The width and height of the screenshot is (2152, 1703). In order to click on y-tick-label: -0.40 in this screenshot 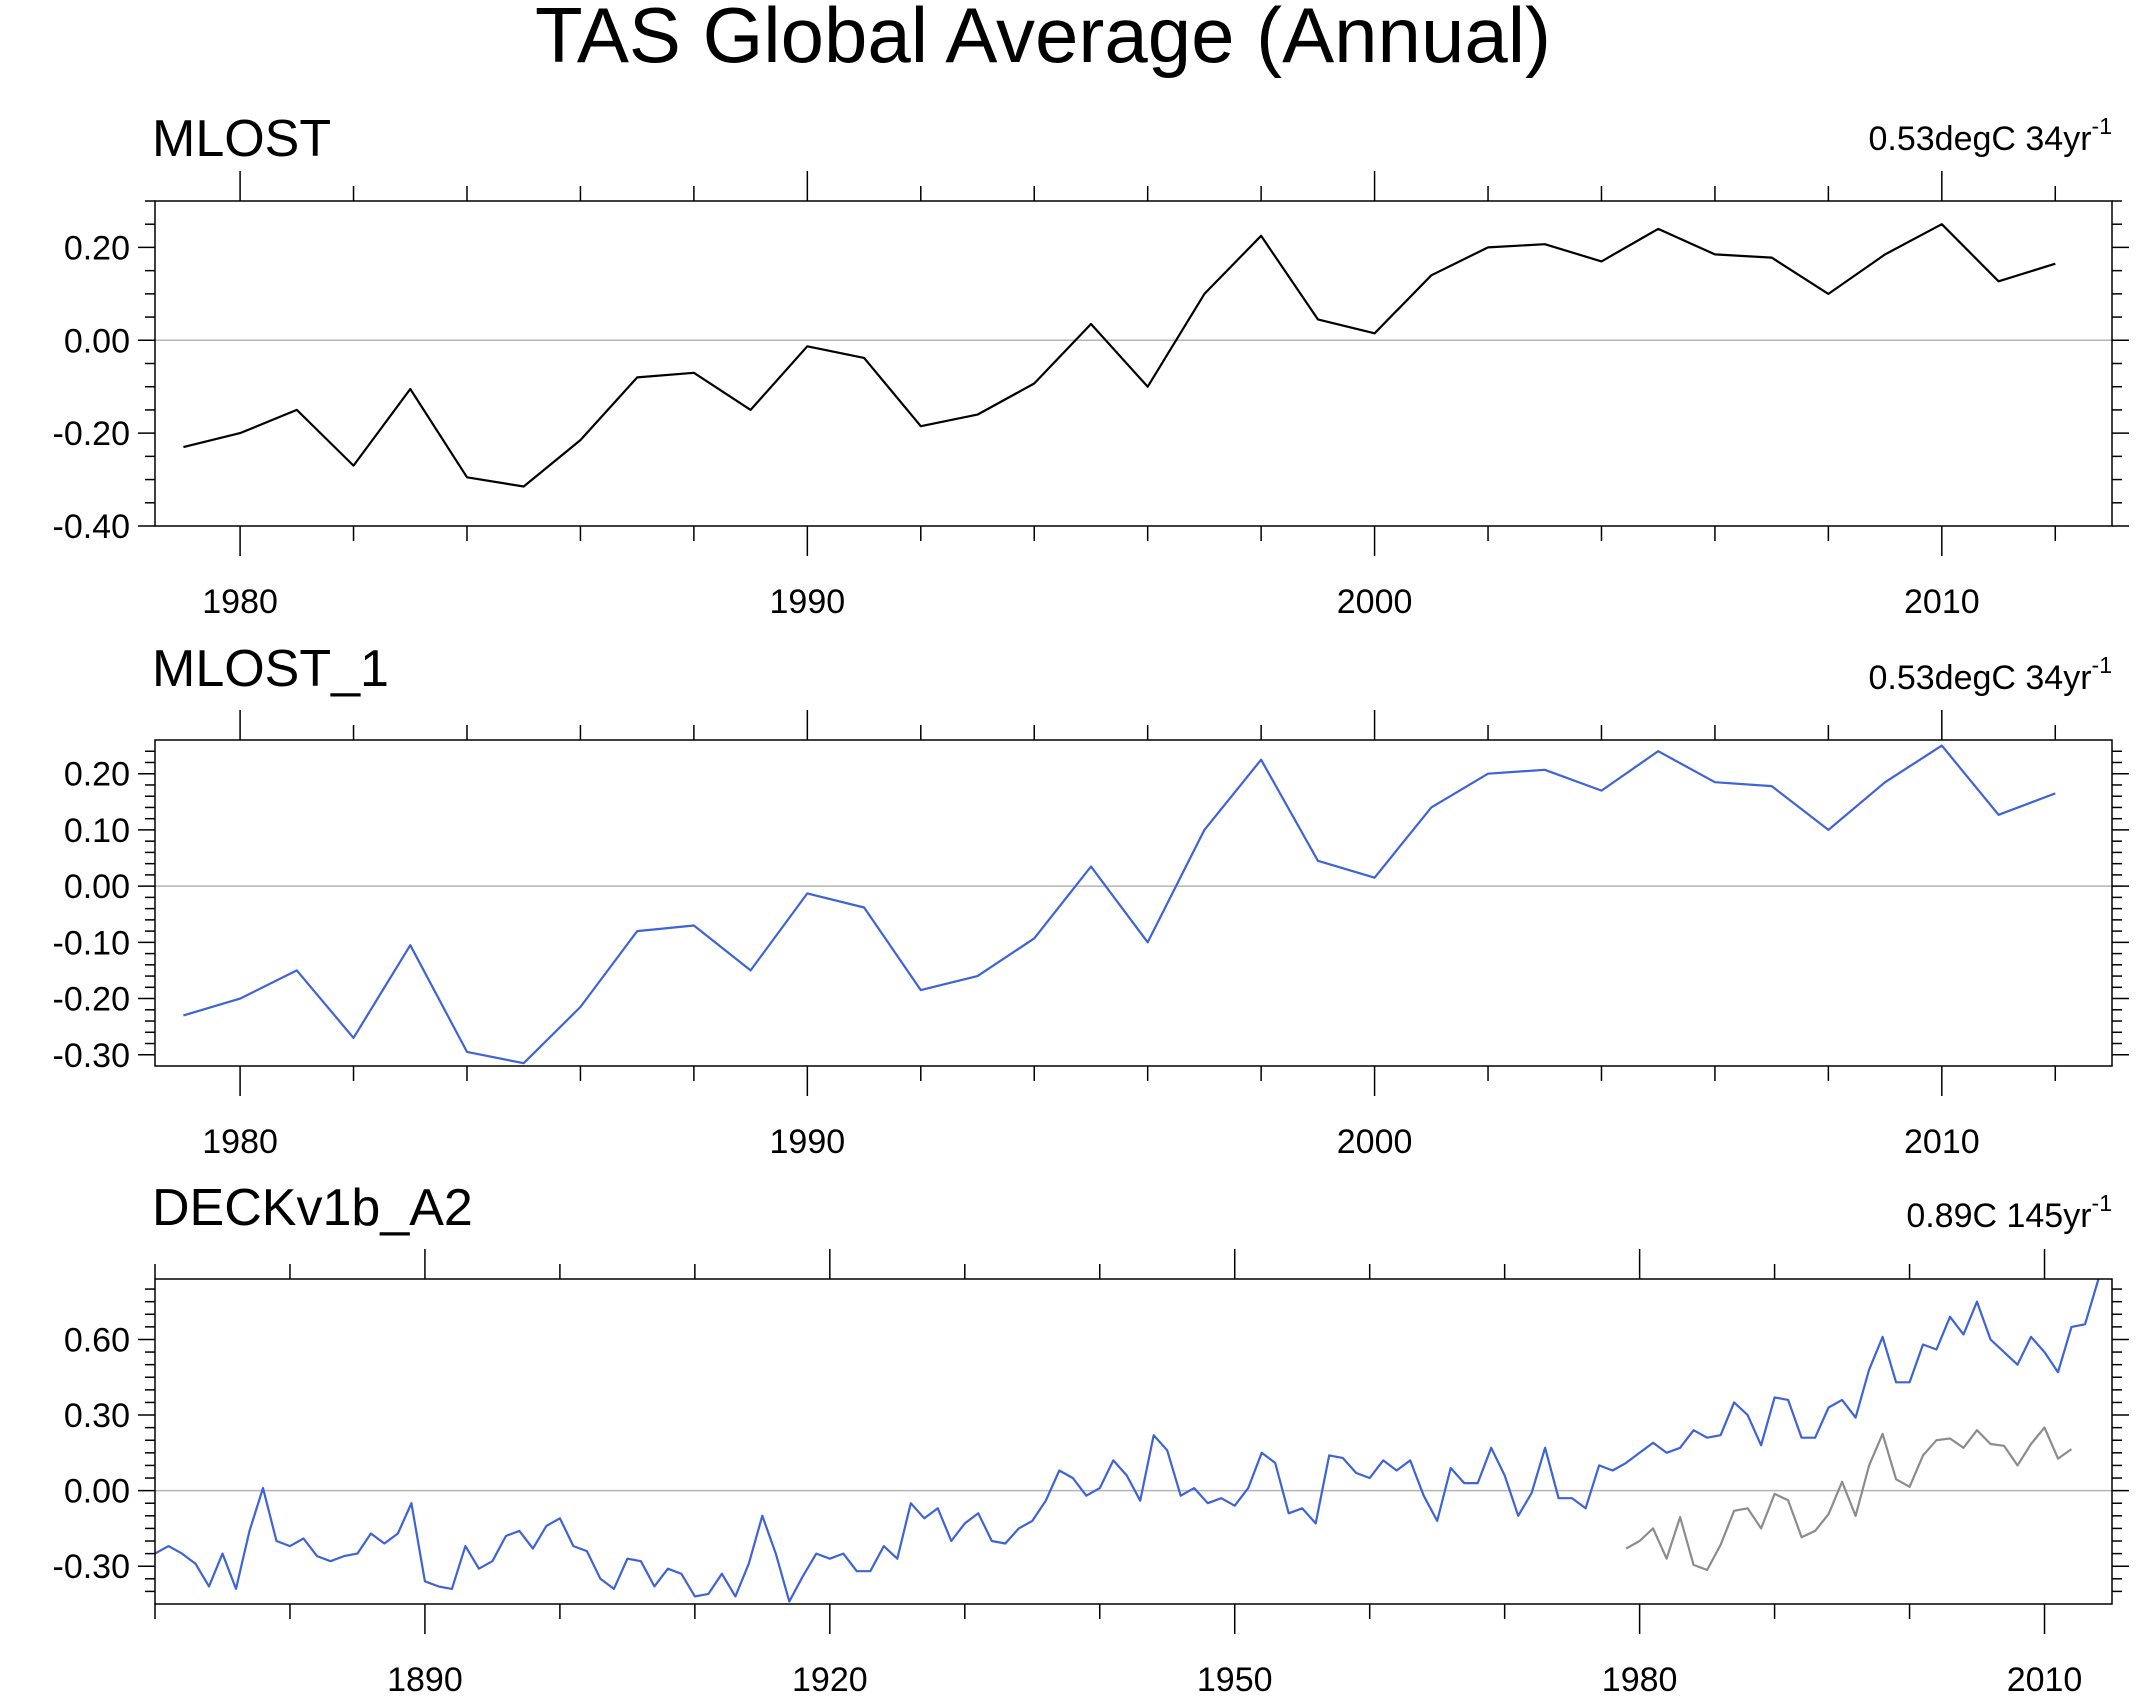, I will do `click(92, 527)`.